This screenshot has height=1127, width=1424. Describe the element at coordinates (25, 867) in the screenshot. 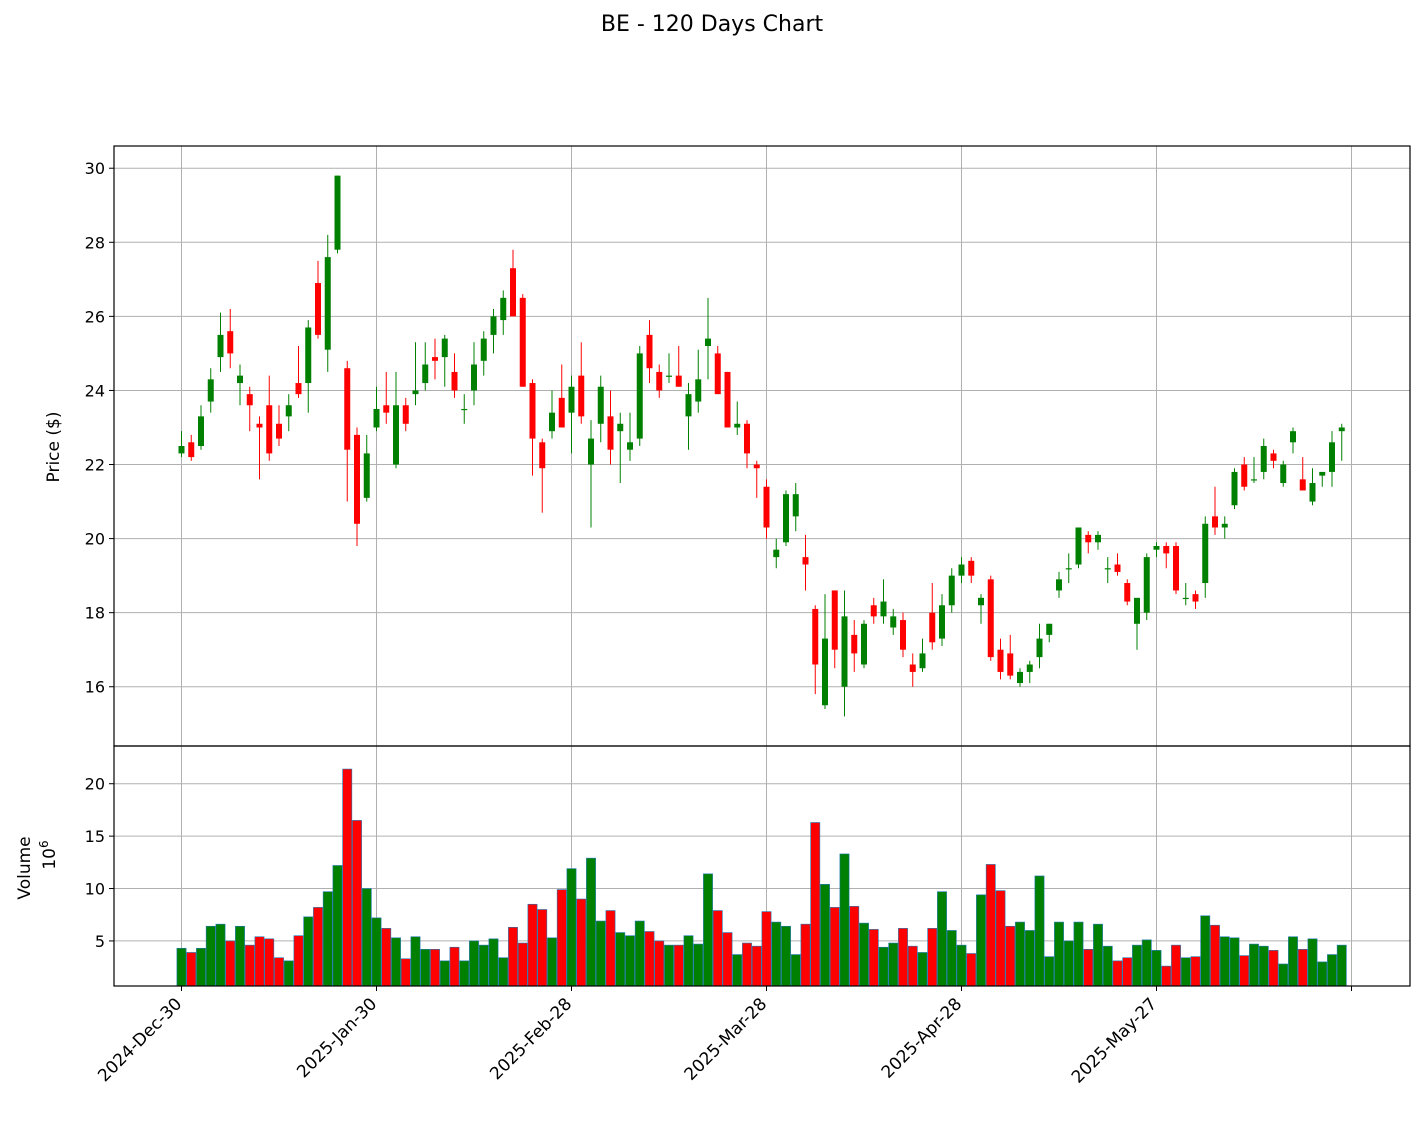

I see `volume-axis-label: Volume` at that location.